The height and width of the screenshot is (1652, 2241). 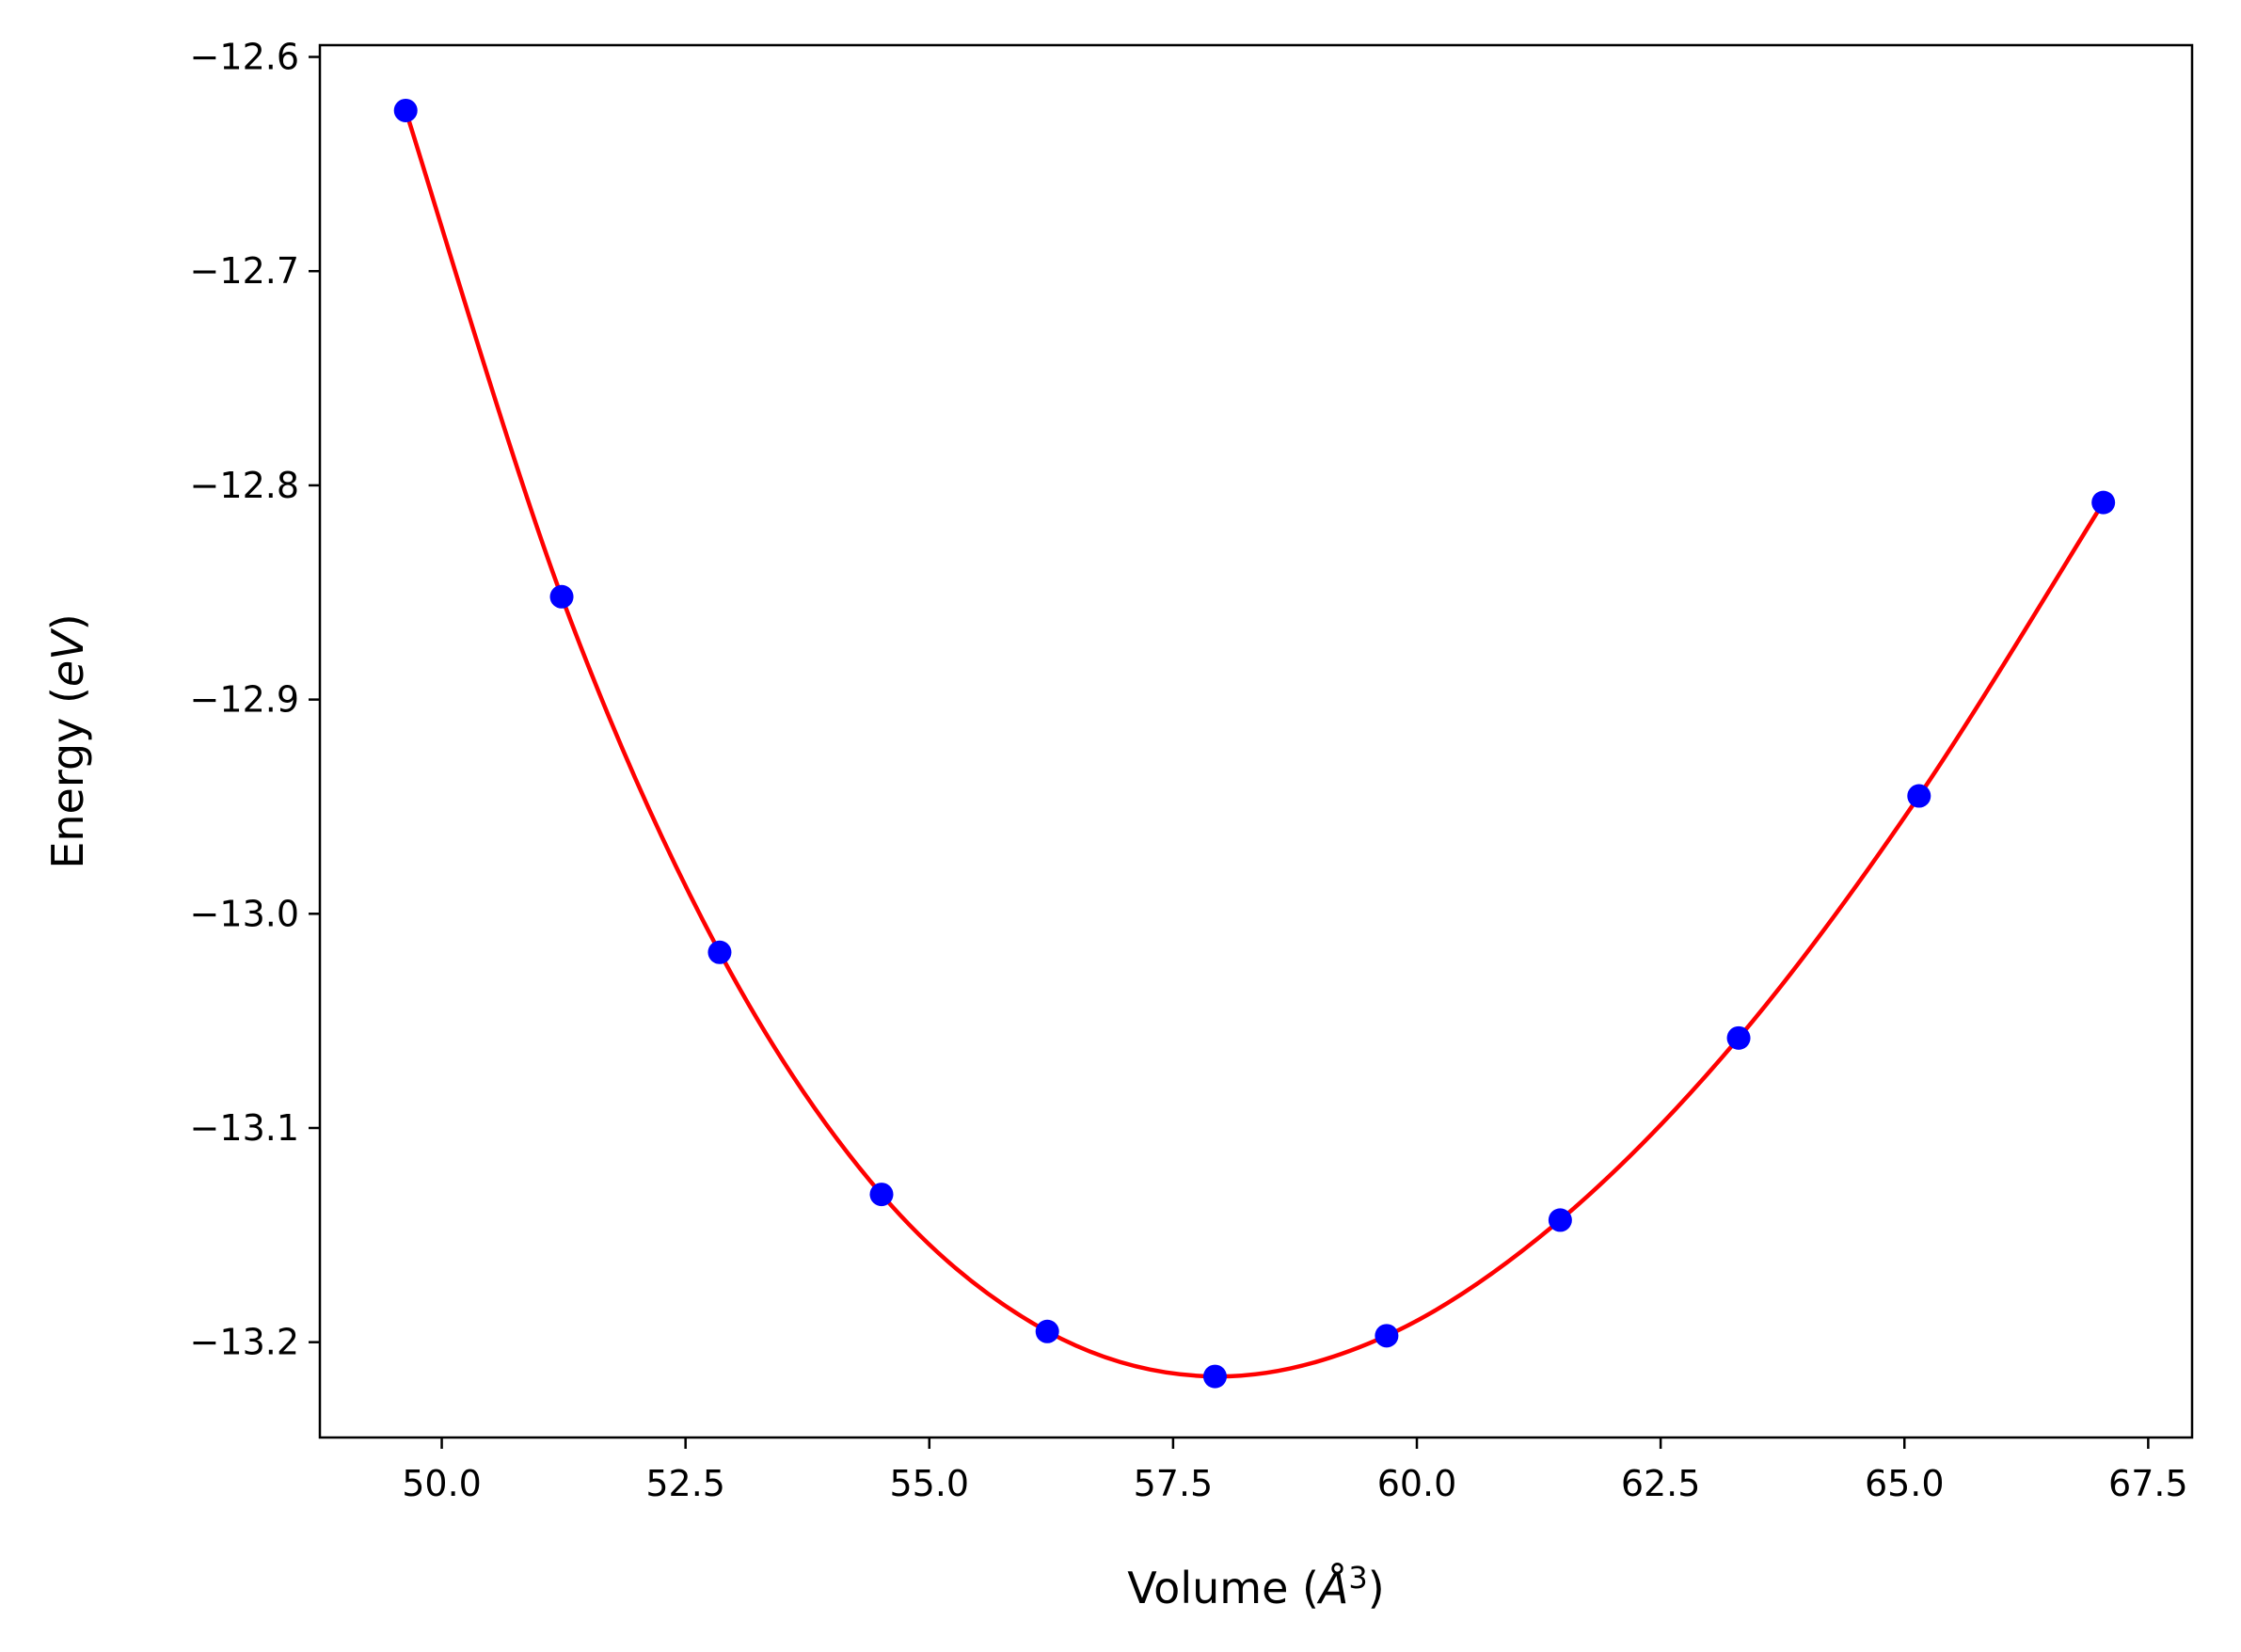 What do you see at coordinates (1295, 1471) in the screenshot?
I see `x-axis-ticks: 50.0 52.5 55.0 57.5 60.0 62.5 65.0 67.5` at bounding box center [1295, 1471].